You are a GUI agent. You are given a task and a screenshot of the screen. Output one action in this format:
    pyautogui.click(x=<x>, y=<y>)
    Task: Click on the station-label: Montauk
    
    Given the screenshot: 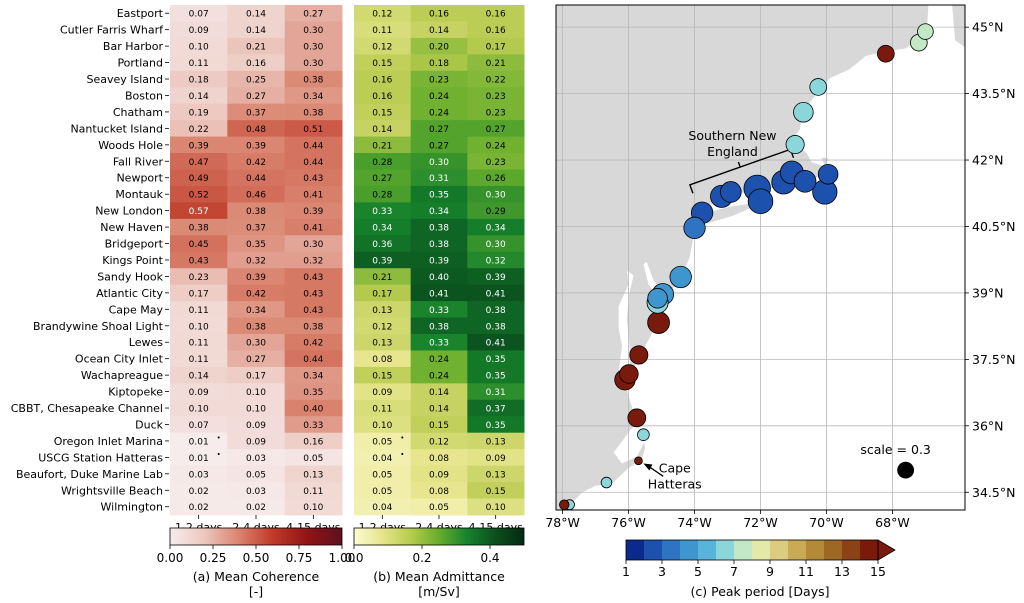 What is the action you would take?
    pyautogui.click(x=139, y=194)
    